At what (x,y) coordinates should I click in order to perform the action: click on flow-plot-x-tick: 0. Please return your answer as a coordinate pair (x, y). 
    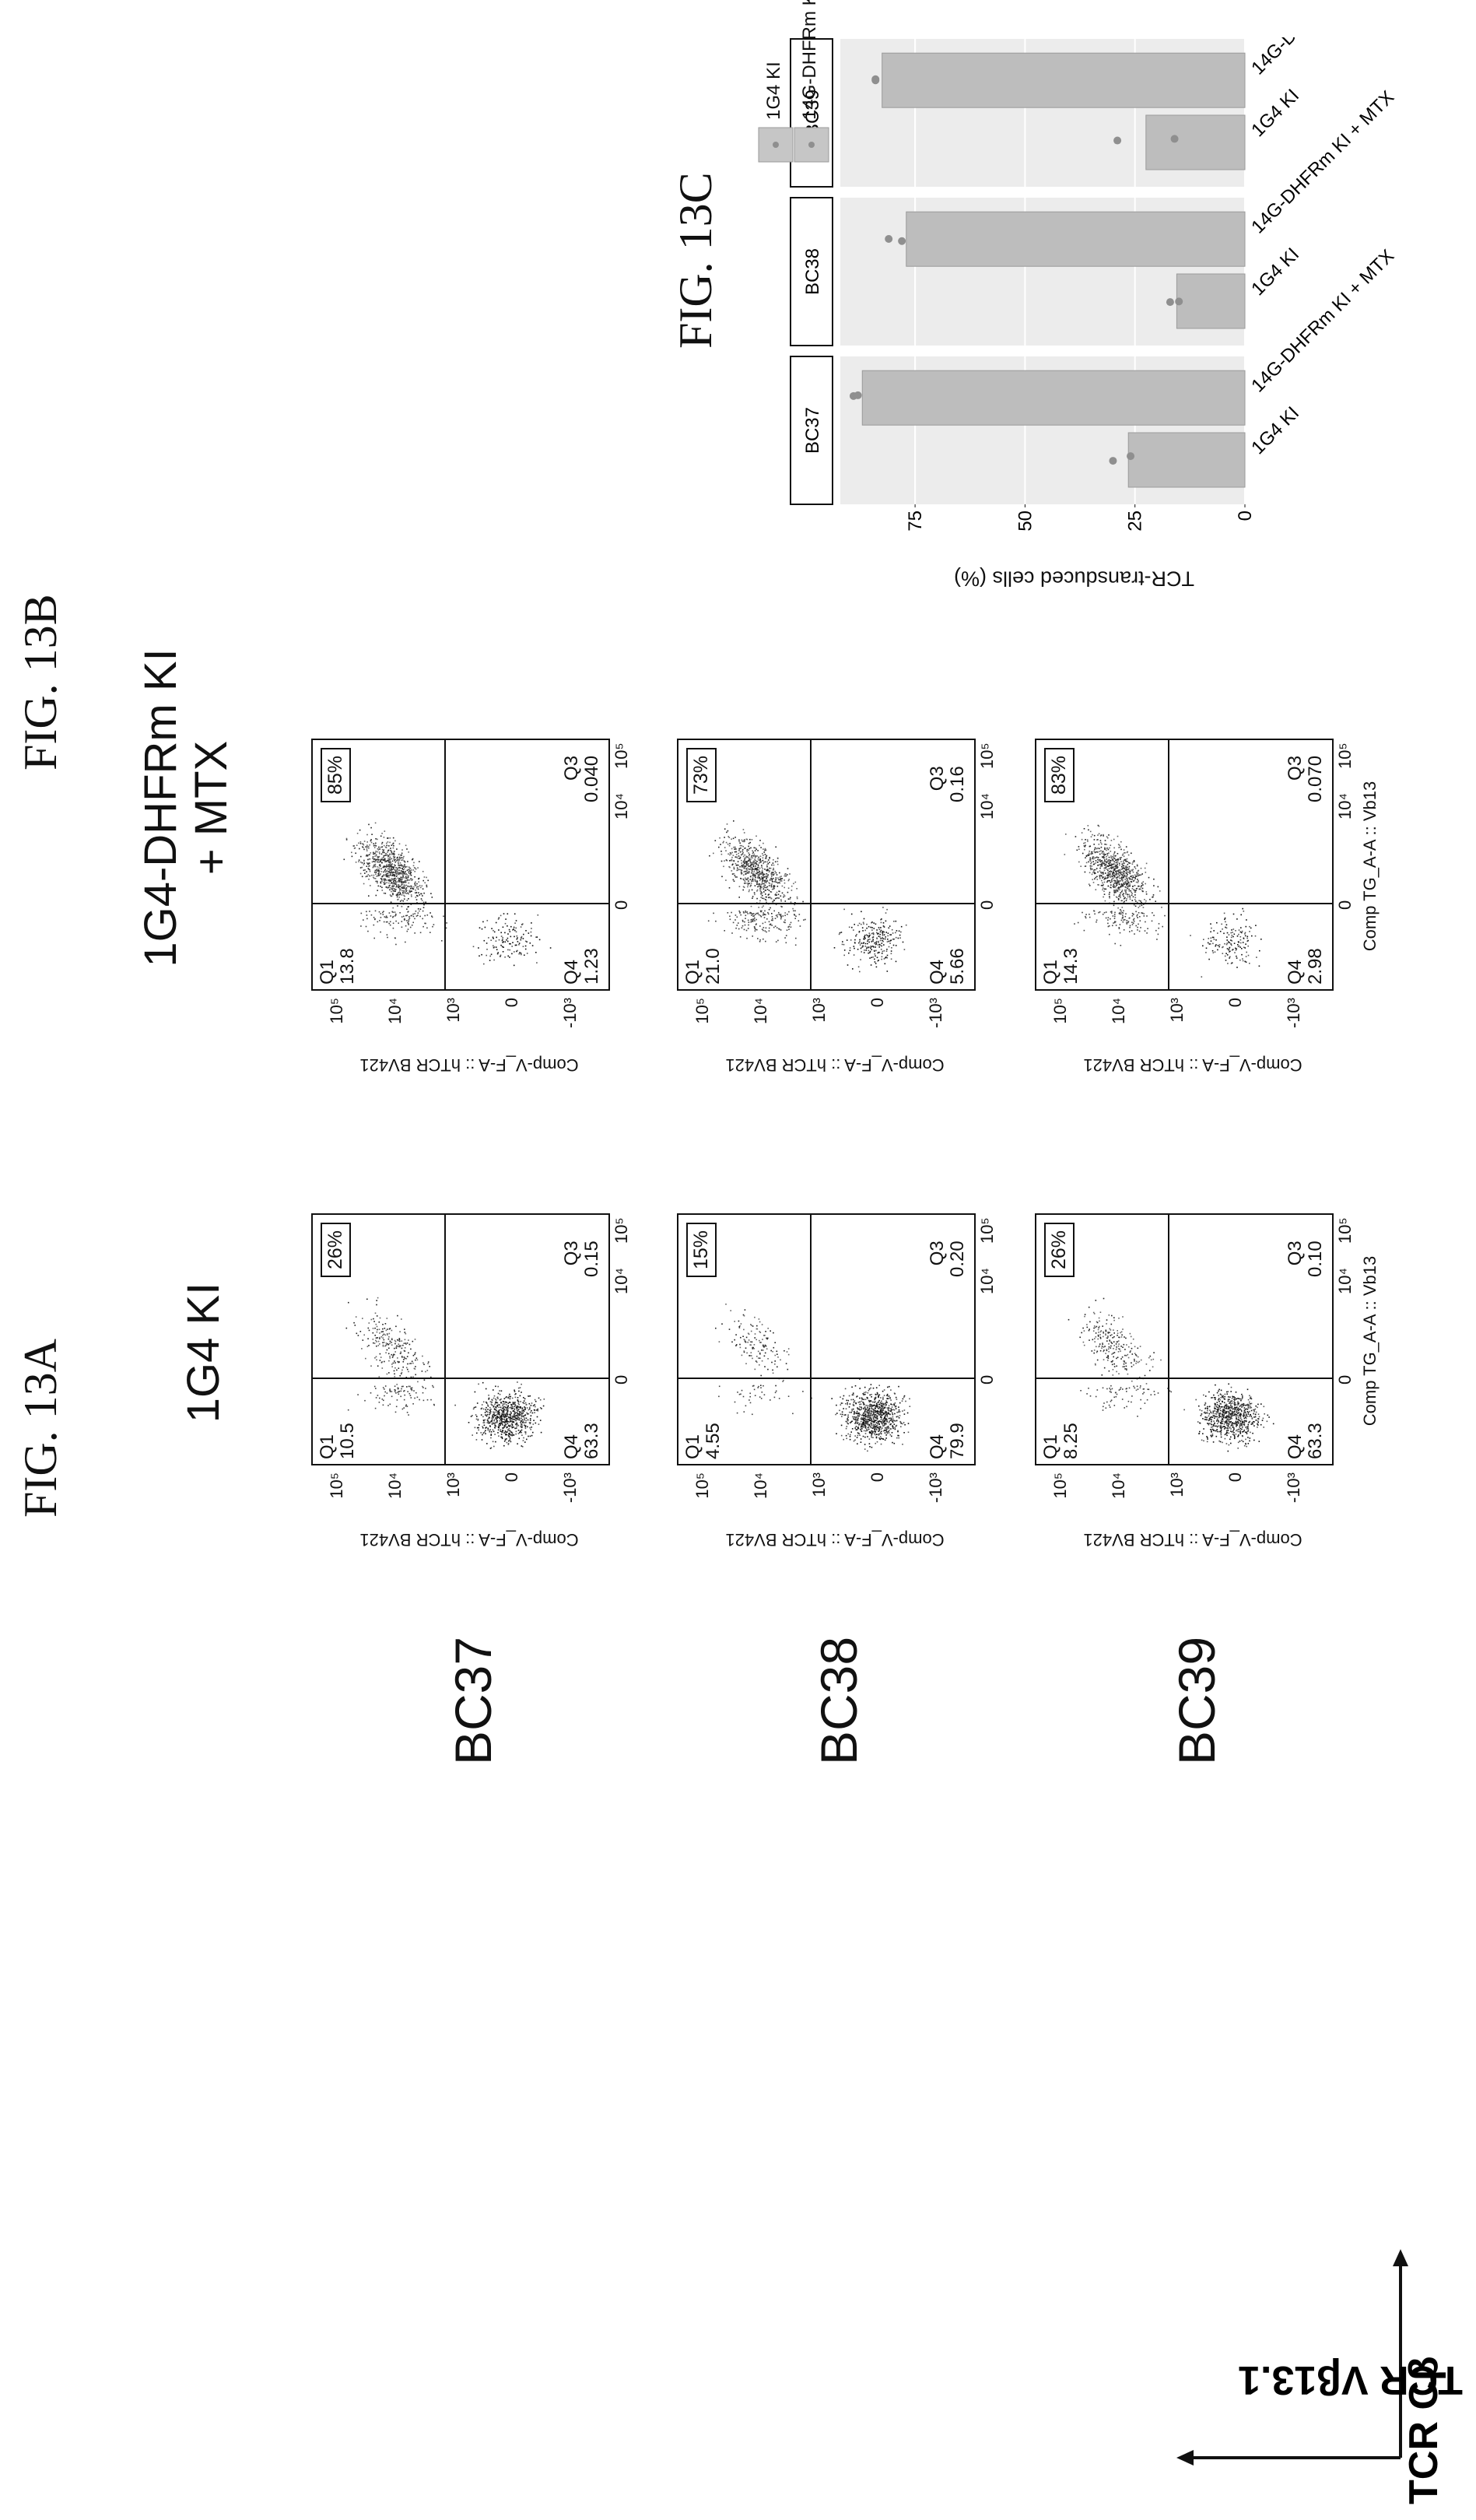
    Looking at the image, I should click on (987, 1380).